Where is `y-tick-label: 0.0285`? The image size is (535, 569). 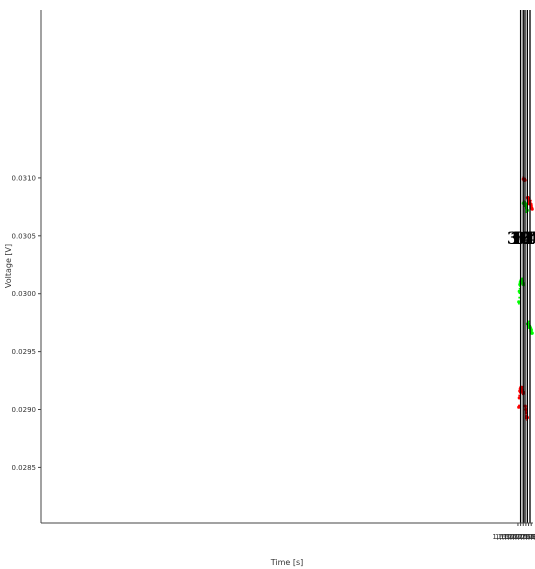 y-tick-label: 0.0285 is located at coordinates (24, 468).